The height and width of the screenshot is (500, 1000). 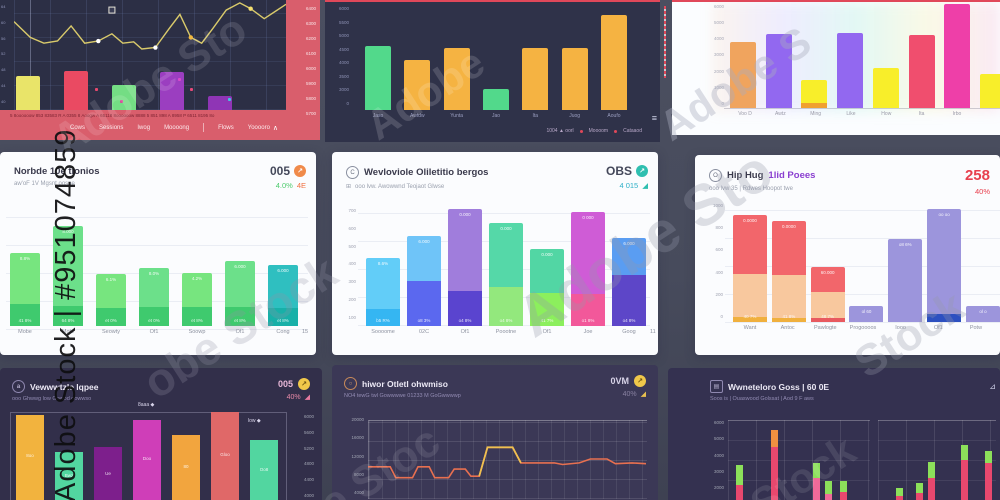 What do you see at coordinates (383, 264) in the screenshot?
I see `bar-value-label: 8.6%` at bounding box center [383, 264].